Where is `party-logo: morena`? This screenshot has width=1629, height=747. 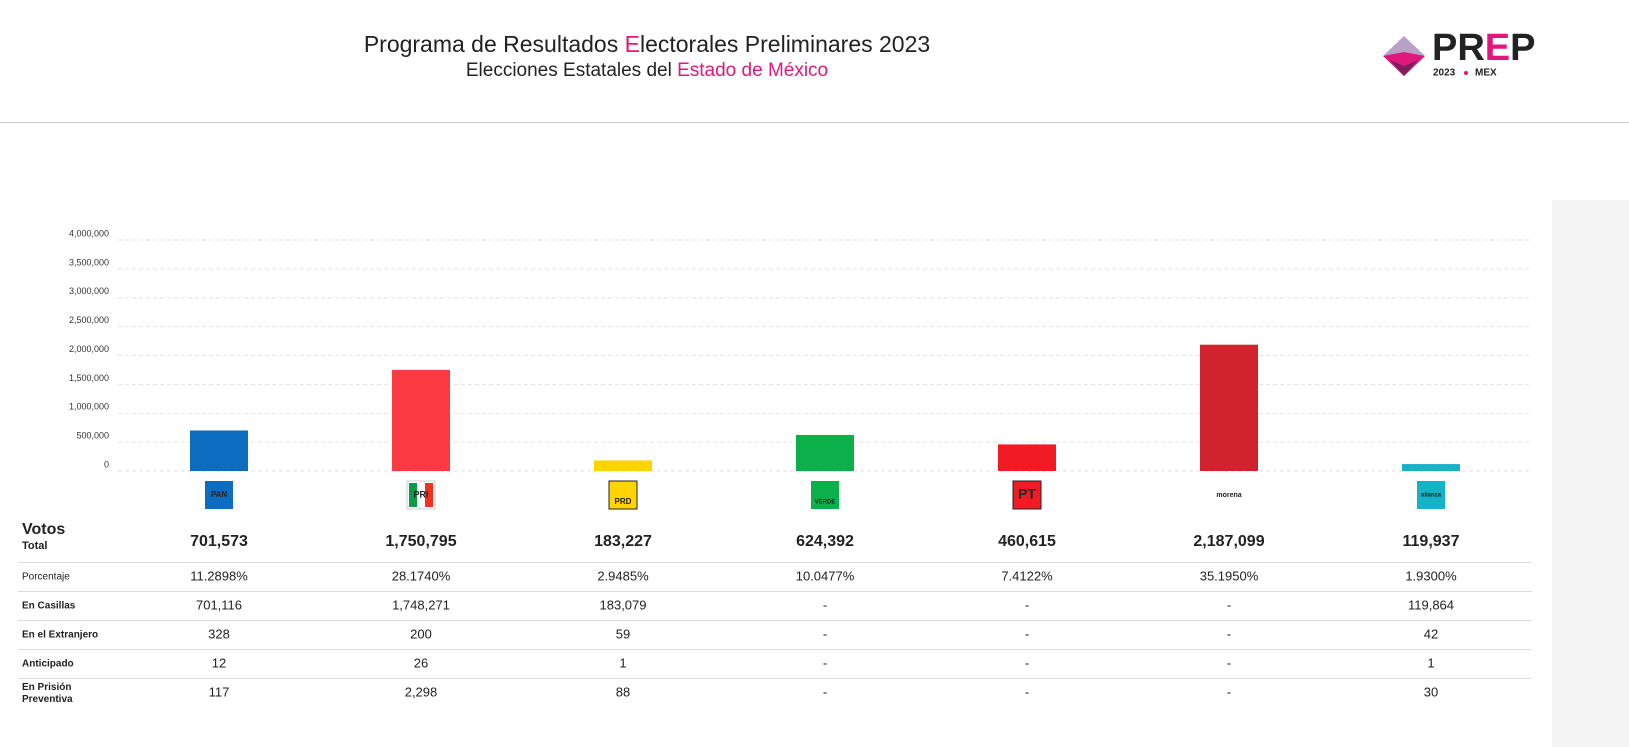 party-logo: morena is located at coordinates (1228, 495).